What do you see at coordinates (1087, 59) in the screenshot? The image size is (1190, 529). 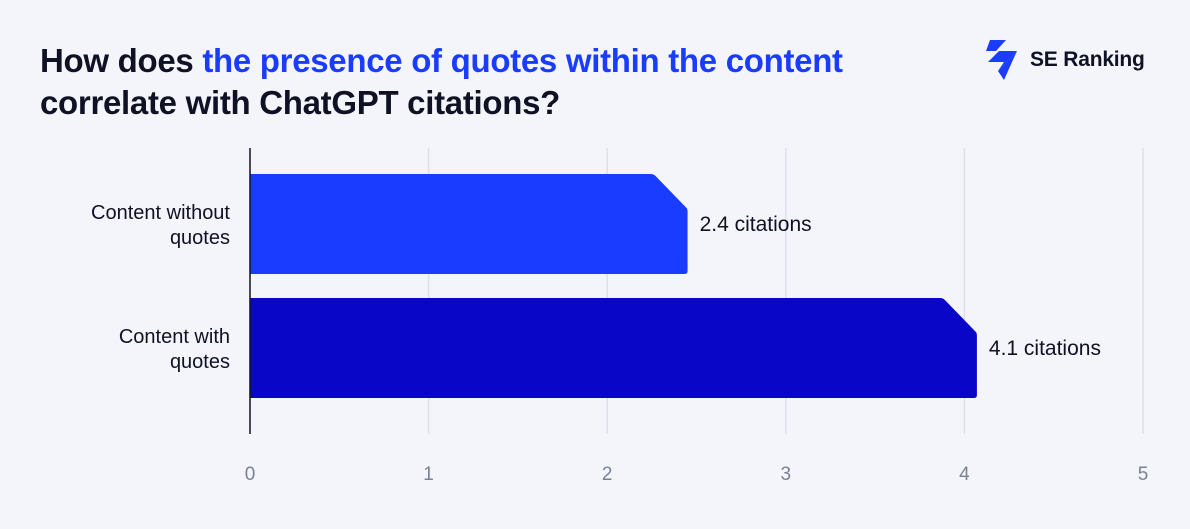 I see `brand-name: SE Ranking` at bounding box center [1087, 59].